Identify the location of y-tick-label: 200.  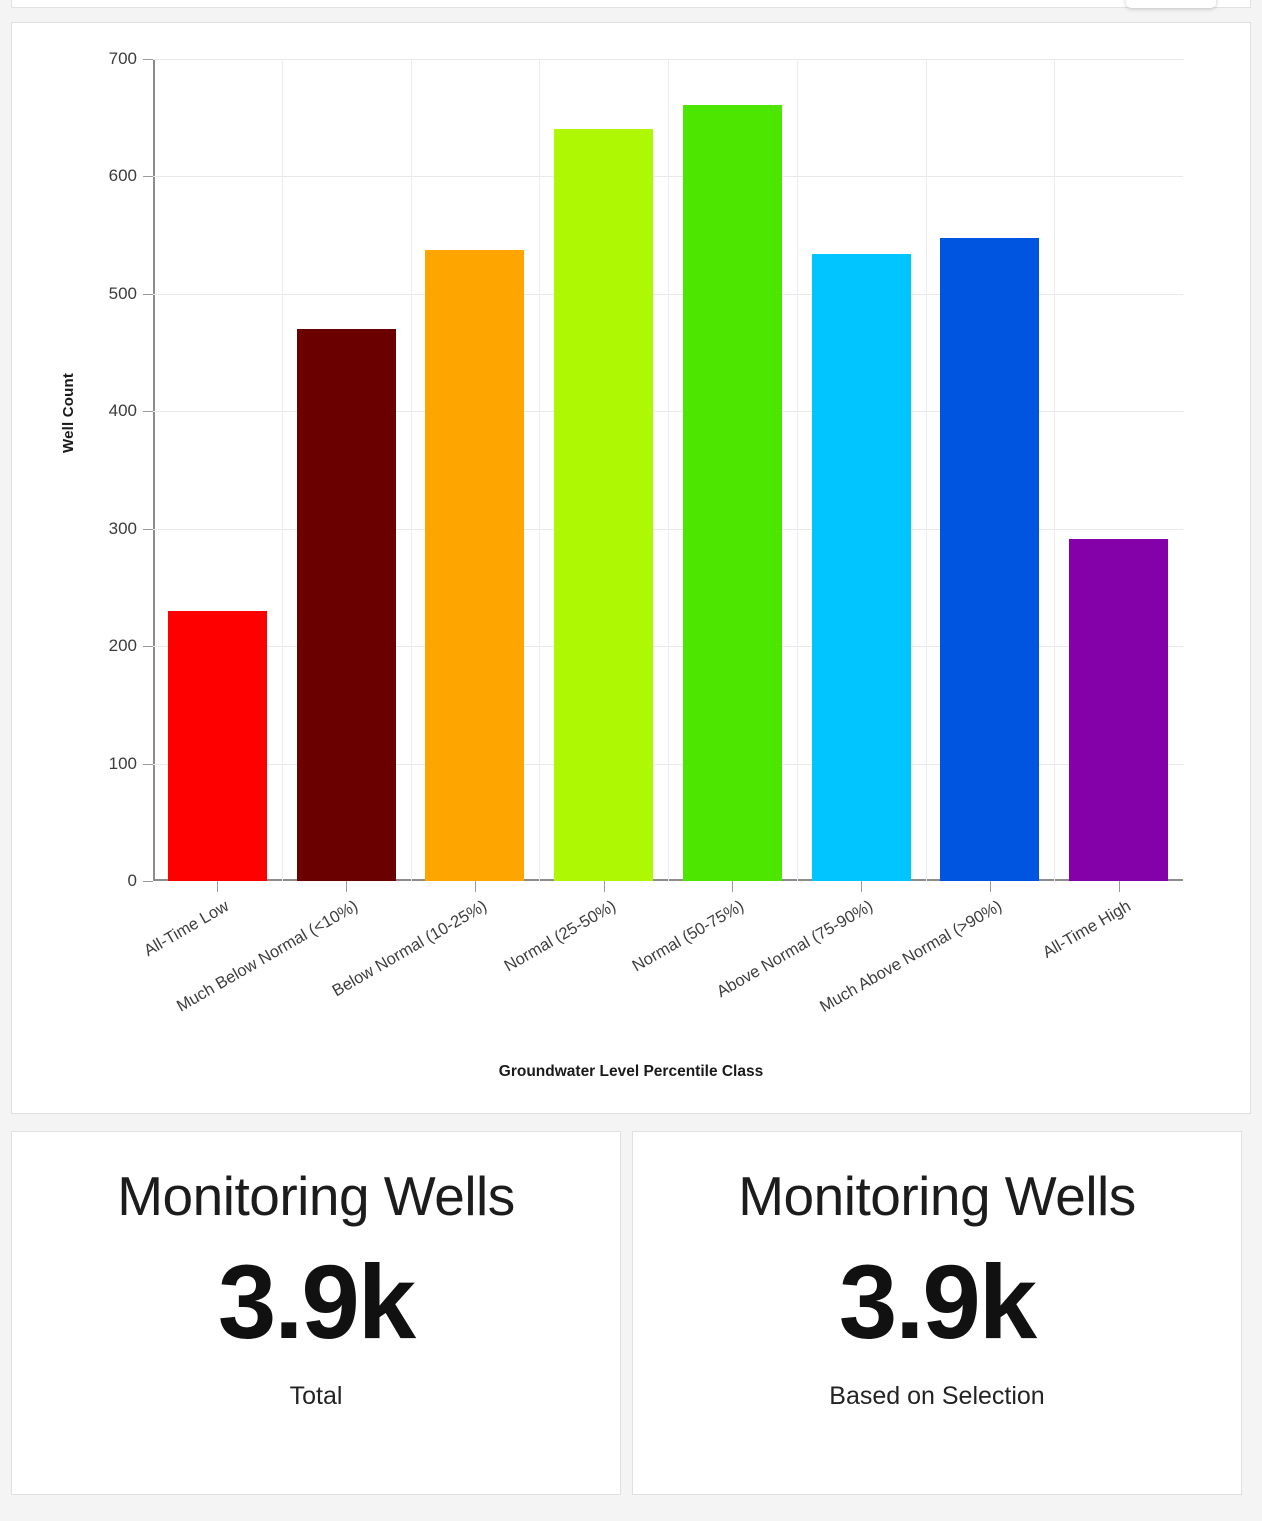
(122, 646).